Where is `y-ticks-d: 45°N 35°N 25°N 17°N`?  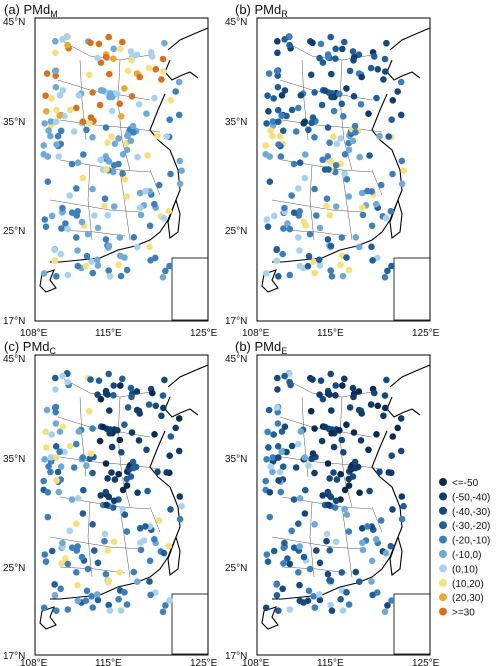
y-ticks-d: 45°N 35°N 25°N 17°N is located at coordinates (236, 508).